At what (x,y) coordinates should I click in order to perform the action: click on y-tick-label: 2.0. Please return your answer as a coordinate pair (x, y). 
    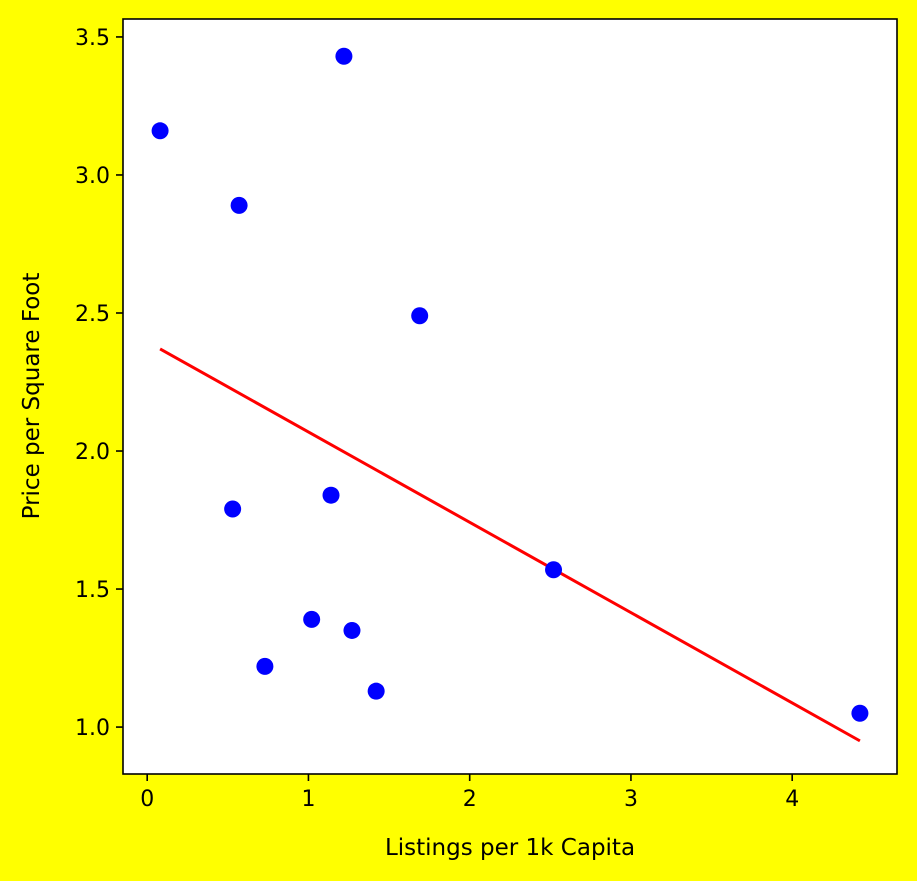
    Looking at the image, I should click on (92, 452).